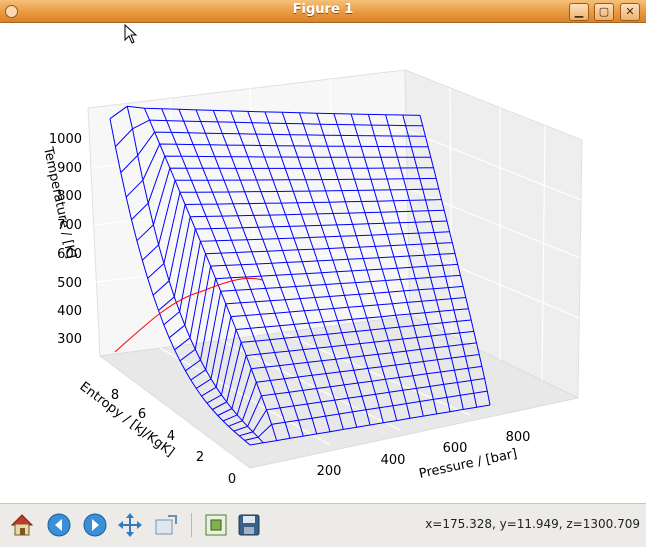 Image resolution: width=646 pixels, height=547 pixels. I want to click on minimize-button: ▁, so click(579, 12).